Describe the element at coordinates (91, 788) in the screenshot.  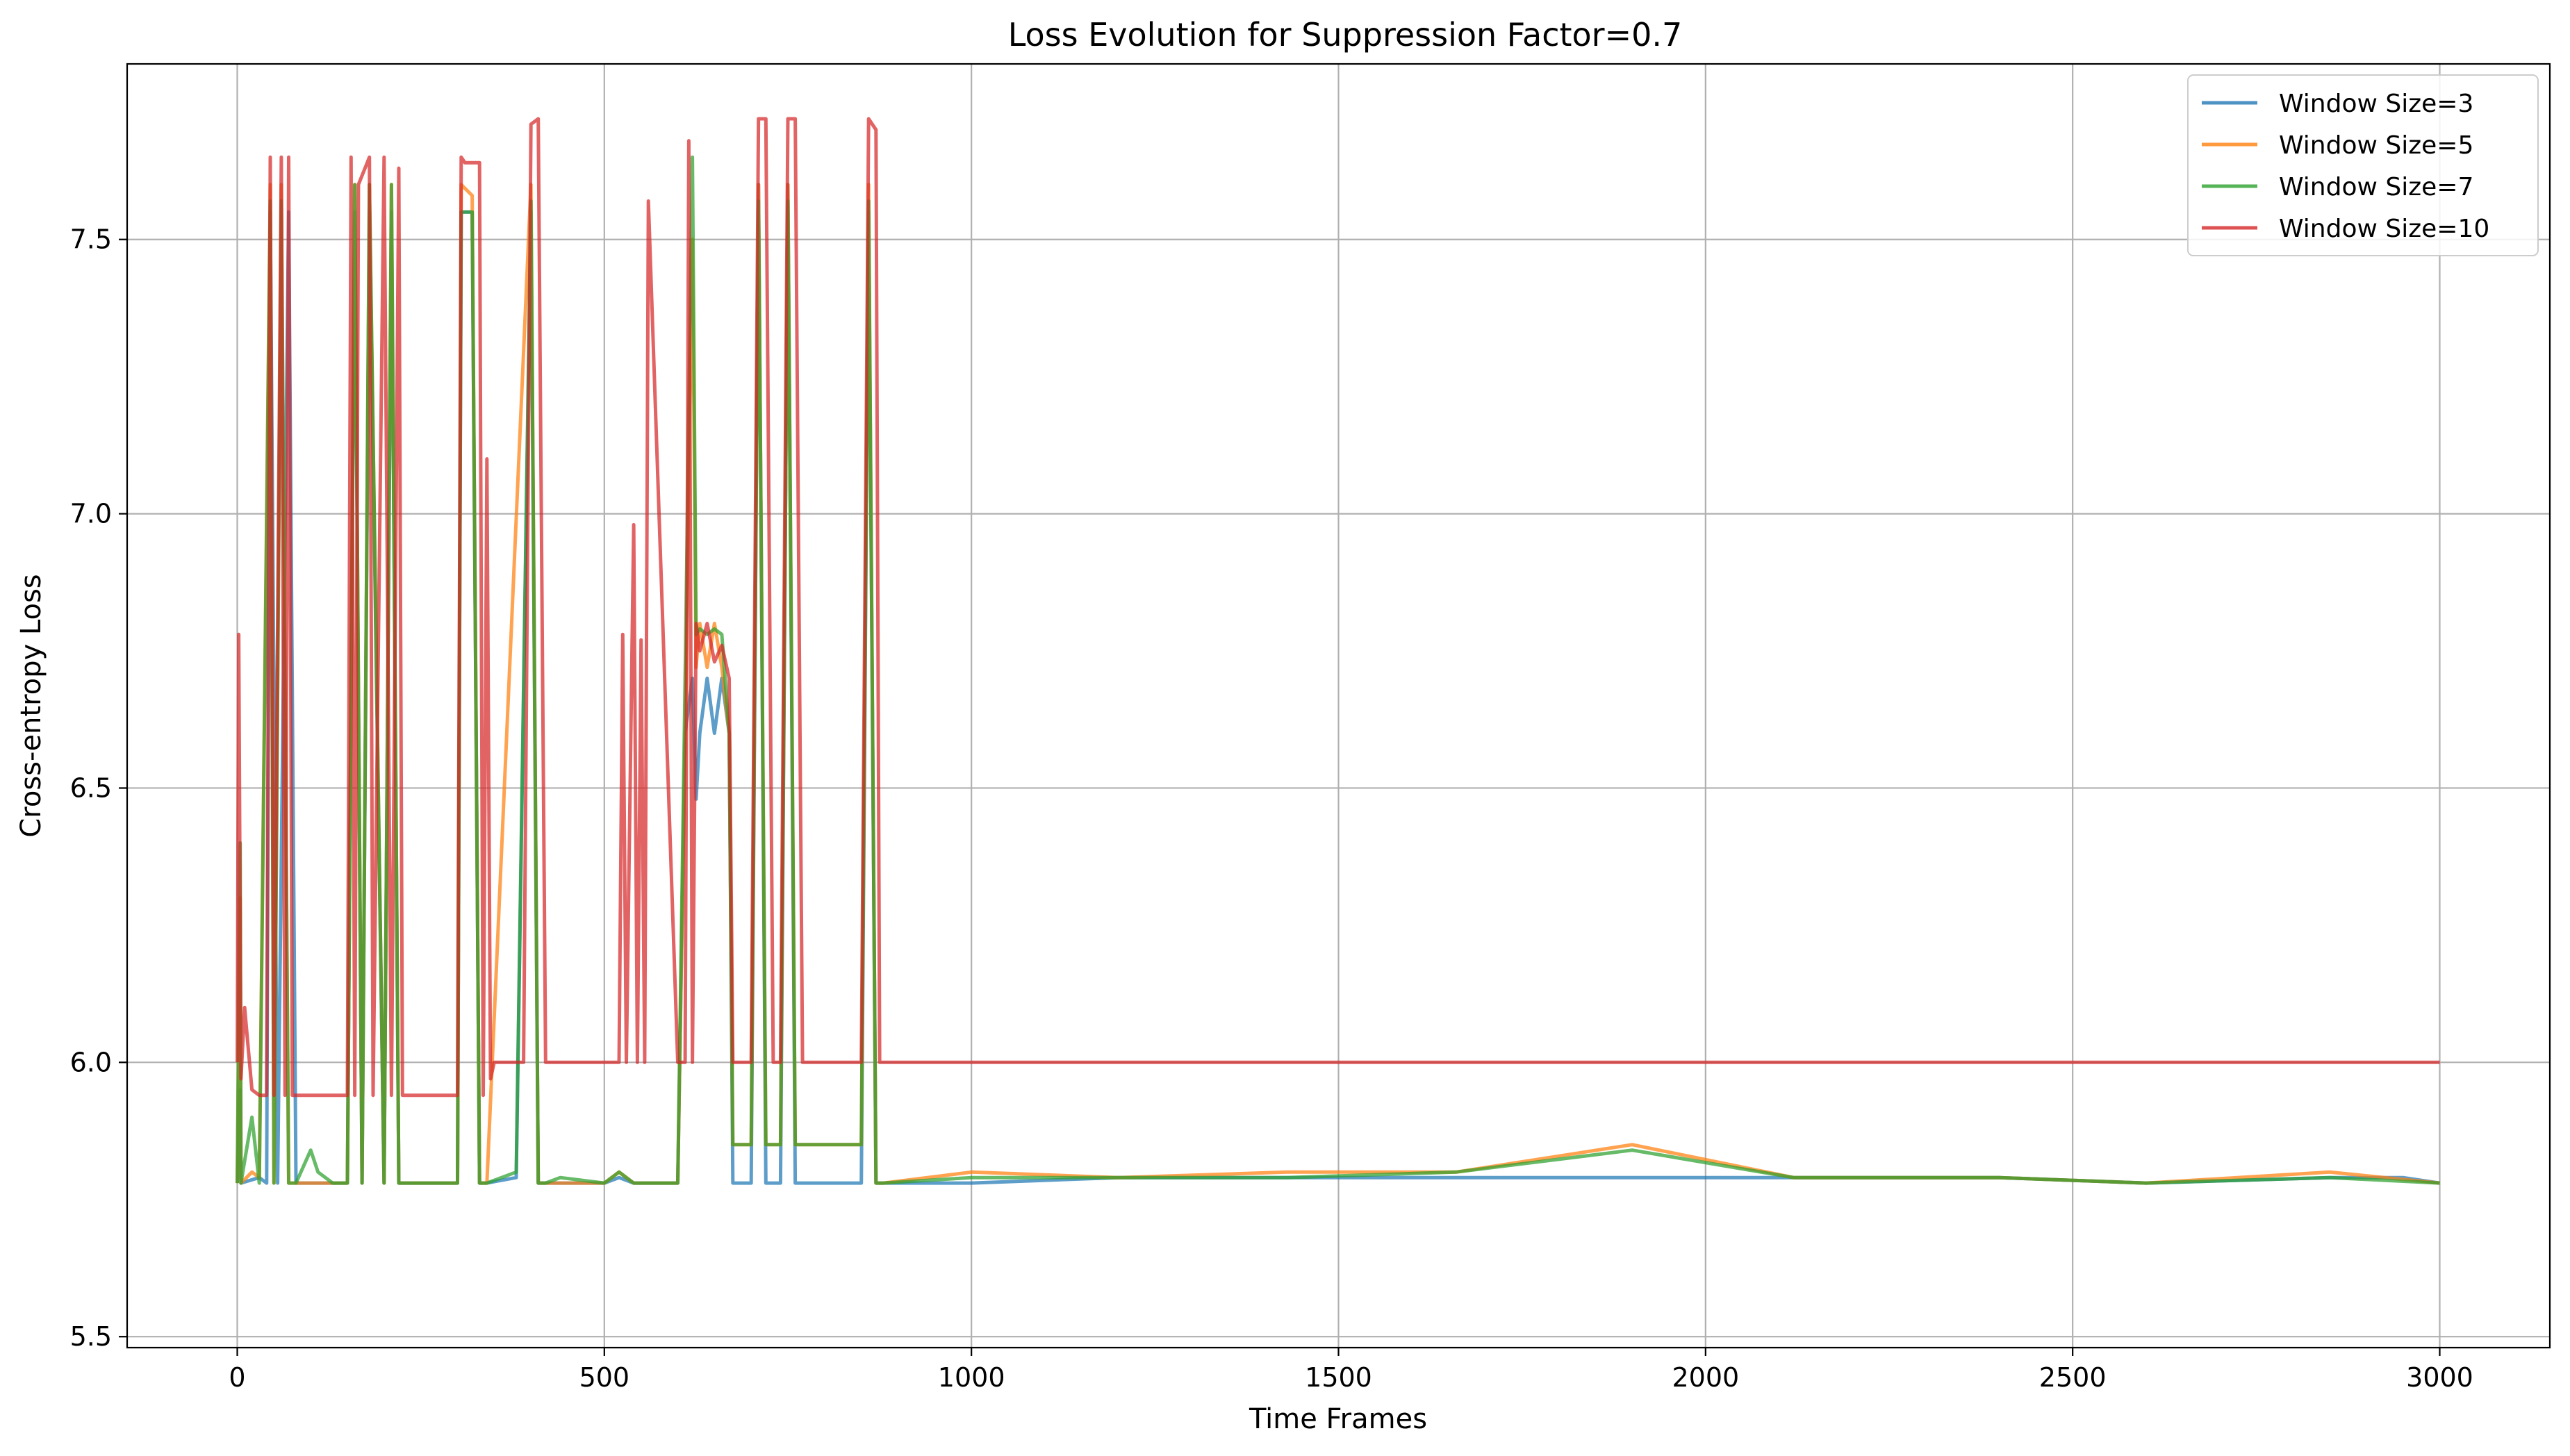
I see `y-tick-label: 6.5` at that location.